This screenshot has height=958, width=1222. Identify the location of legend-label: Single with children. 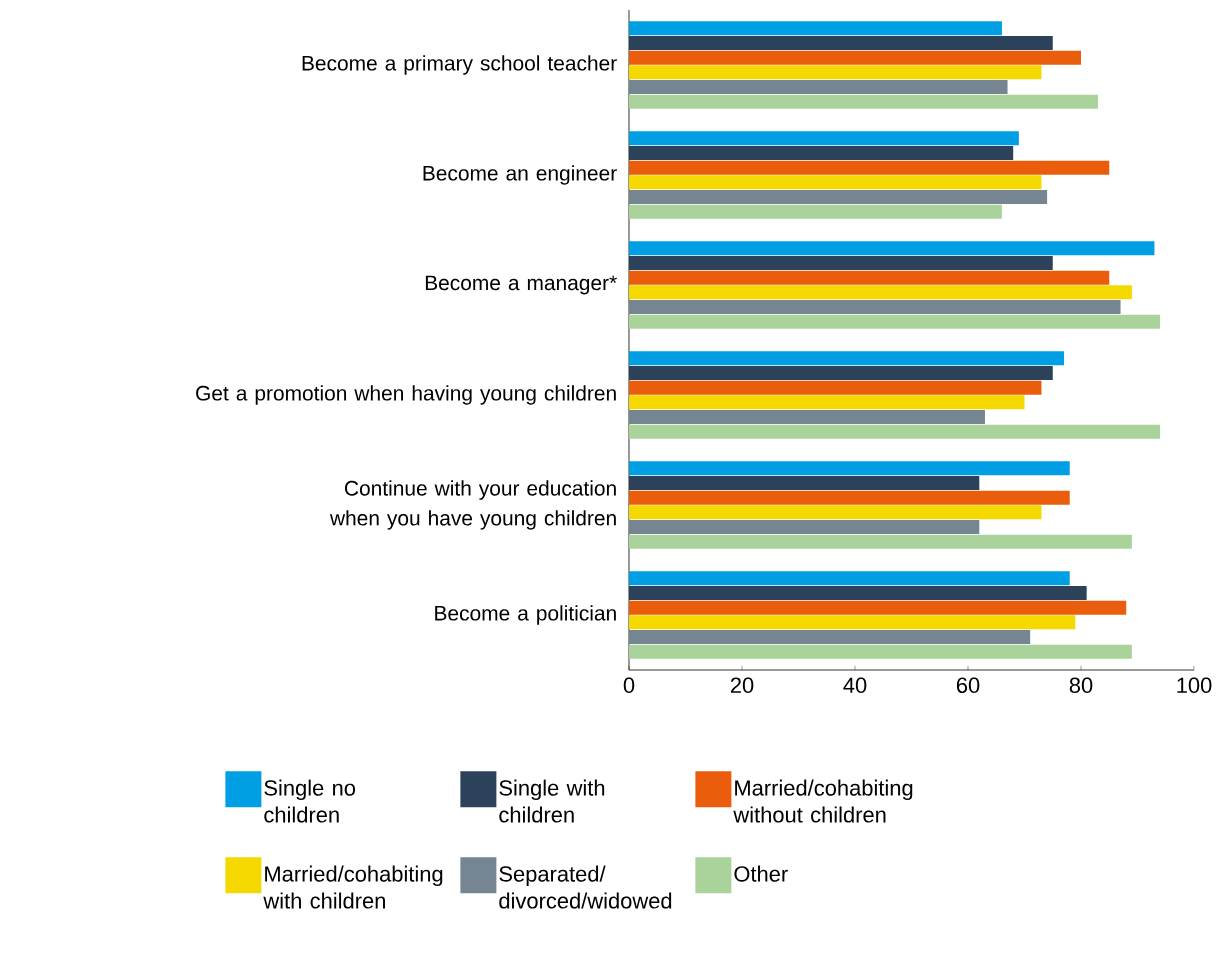
(552, 801).